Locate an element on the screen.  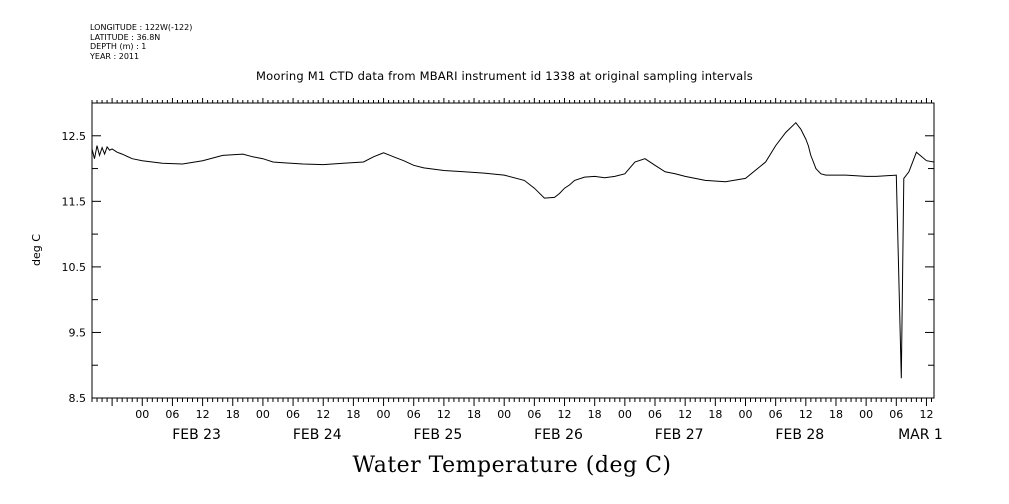
y-tick-label: 9.5 is located at coordinates (78, 332).